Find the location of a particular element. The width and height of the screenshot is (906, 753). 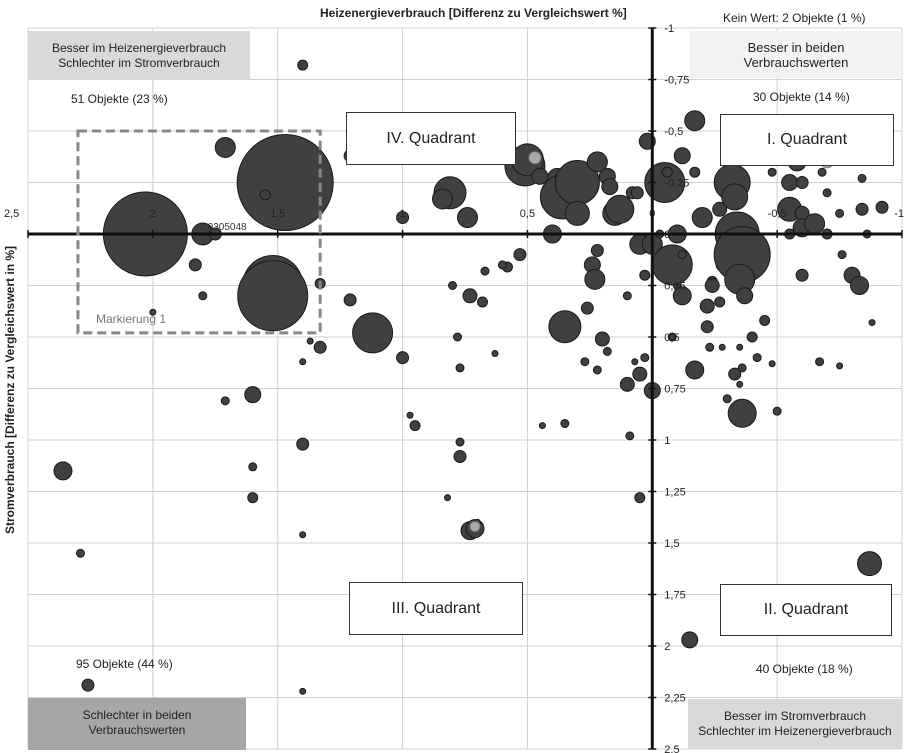

marking-box is located at coordinates (199, 232).